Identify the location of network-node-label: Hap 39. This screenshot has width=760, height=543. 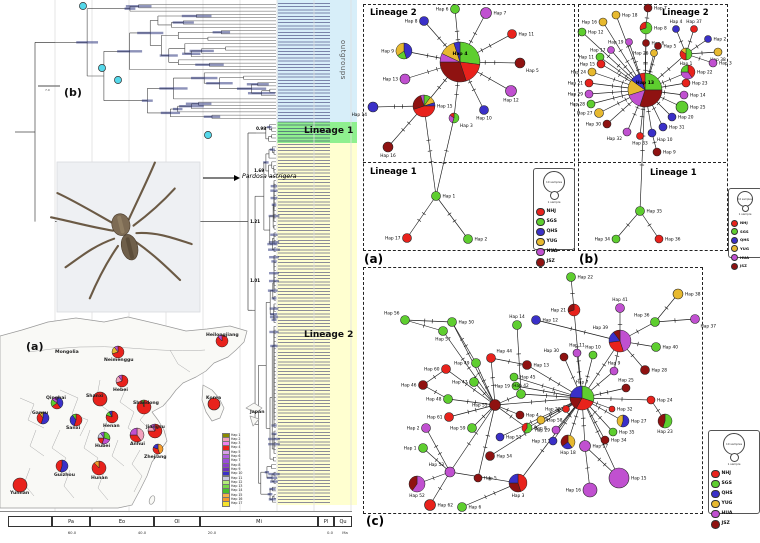
(601, 328).